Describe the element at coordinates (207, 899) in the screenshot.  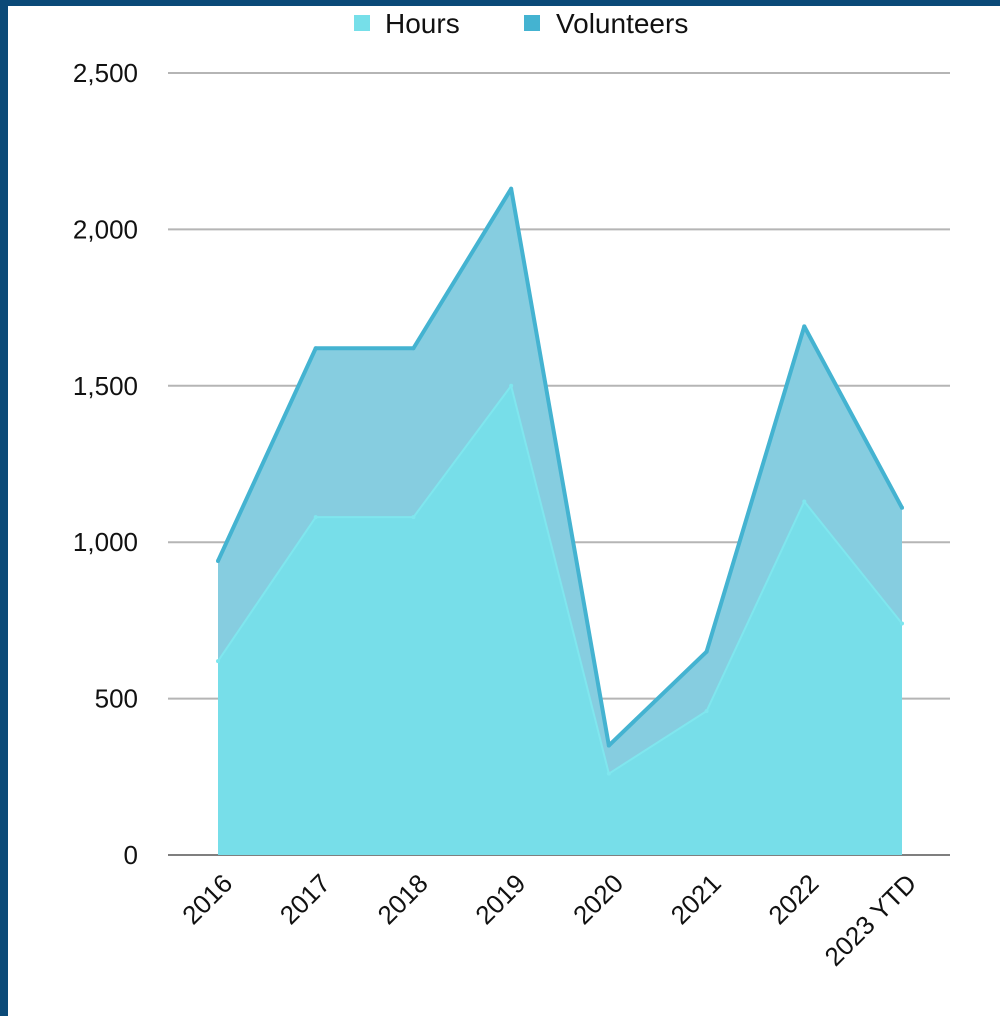
I see `x-tick-label: 2016` at that location.